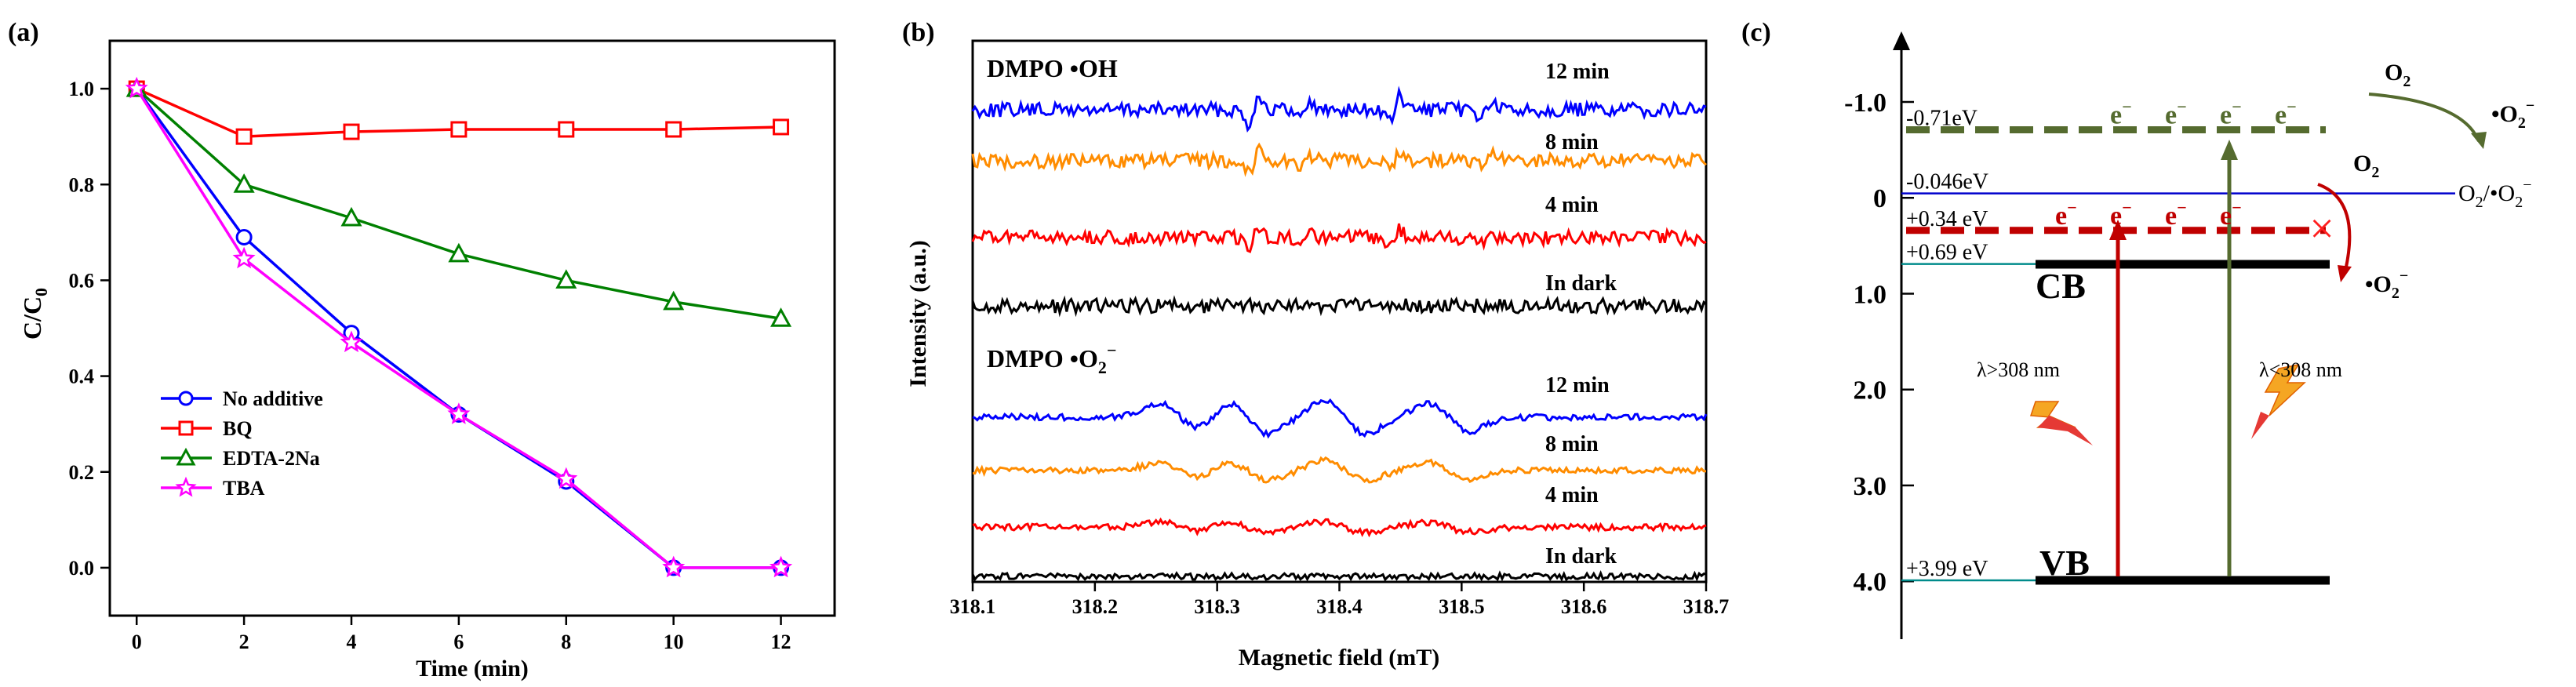 The width and height of the screenshot is (2576, 687). What do you see at coordinates (1756, 33) in the screenshot?
I see `panel-c-label: (c)` at bounding box center [1756, 33].